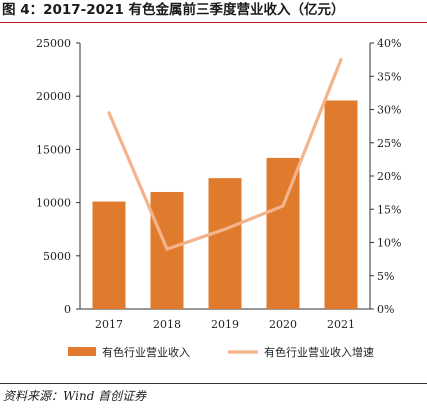 The image size is (427, 409). What do you see at coordinates (389, 110) in the screenshot?
I see `right-tick-label: 30%` at bounding box center [389, 110].